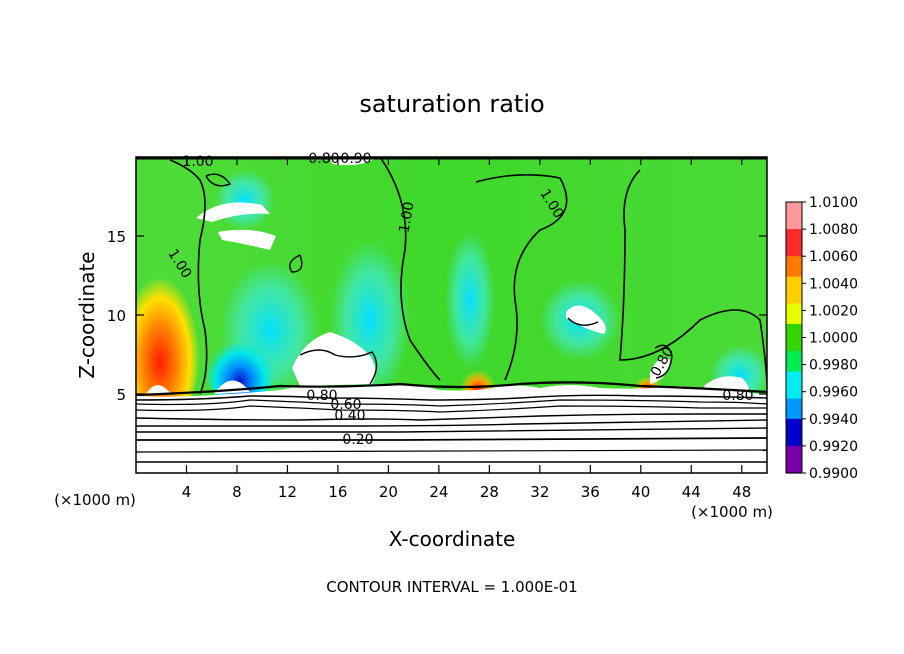 The width and height of the screenshot is (904, 654). What do you see at coordinates (438, 492) in the screenshot?
I see `x-tick-label: 24` at bounding box center [438, 492].